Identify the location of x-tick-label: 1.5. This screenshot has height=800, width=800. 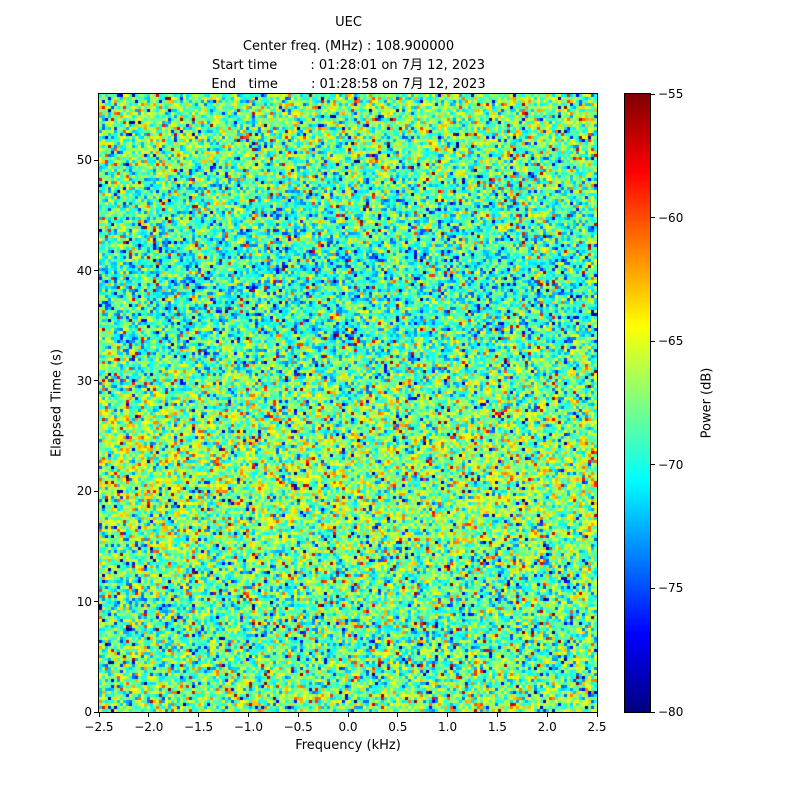
(497, 727).